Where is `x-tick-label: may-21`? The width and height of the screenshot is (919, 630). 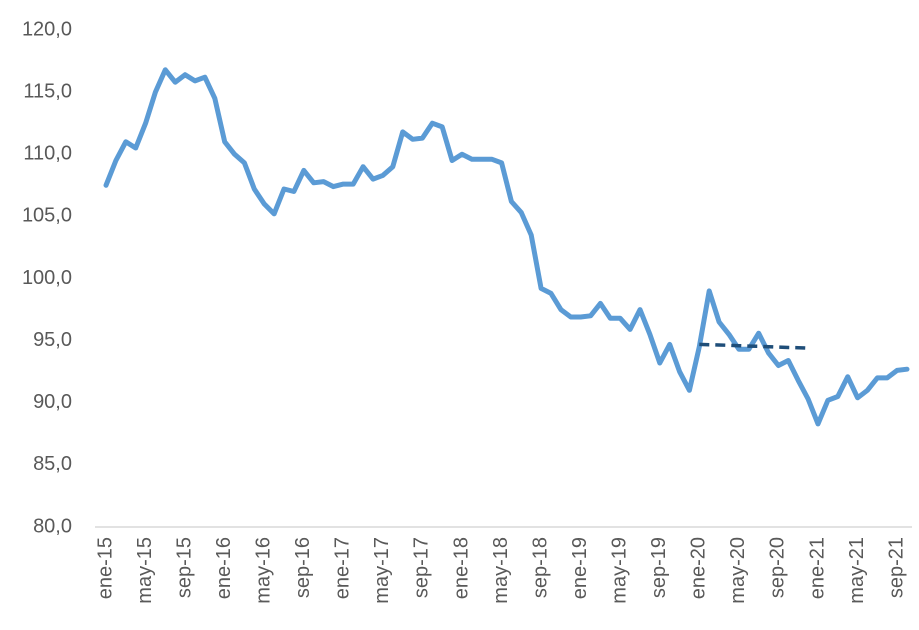
x-tick-label: may-21 is located at coordinates (857, 570).